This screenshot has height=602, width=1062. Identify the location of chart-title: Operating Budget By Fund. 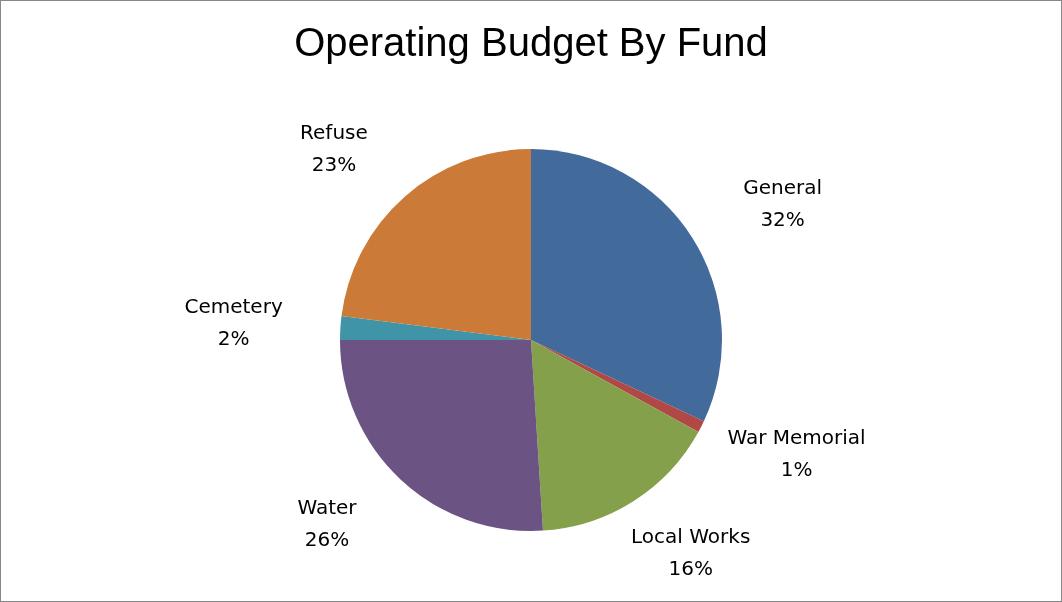
(531, 42).